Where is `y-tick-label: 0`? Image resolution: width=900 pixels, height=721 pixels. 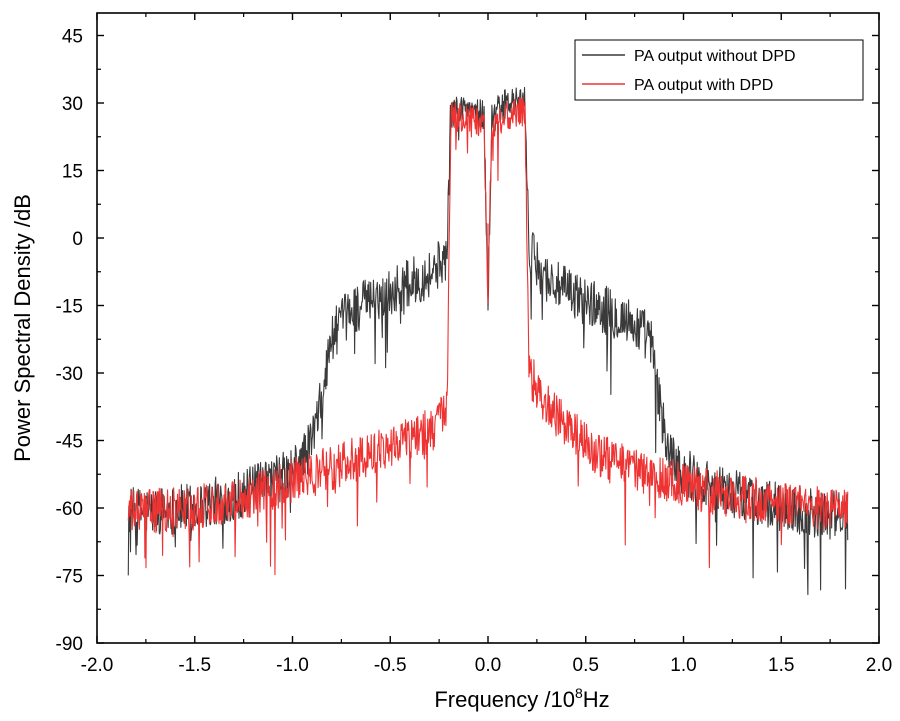
y-tick-label: 0 is located at coordinates (77, 239).